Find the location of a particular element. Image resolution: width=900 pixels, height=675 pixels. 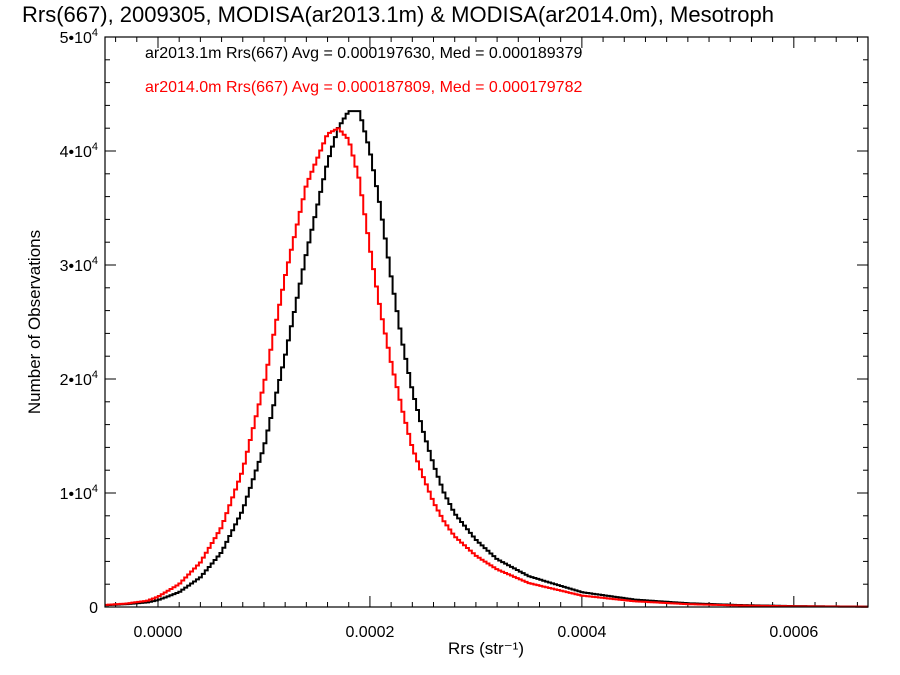

x-tick-label: 0.0006 is located at coordinates (793, 632).